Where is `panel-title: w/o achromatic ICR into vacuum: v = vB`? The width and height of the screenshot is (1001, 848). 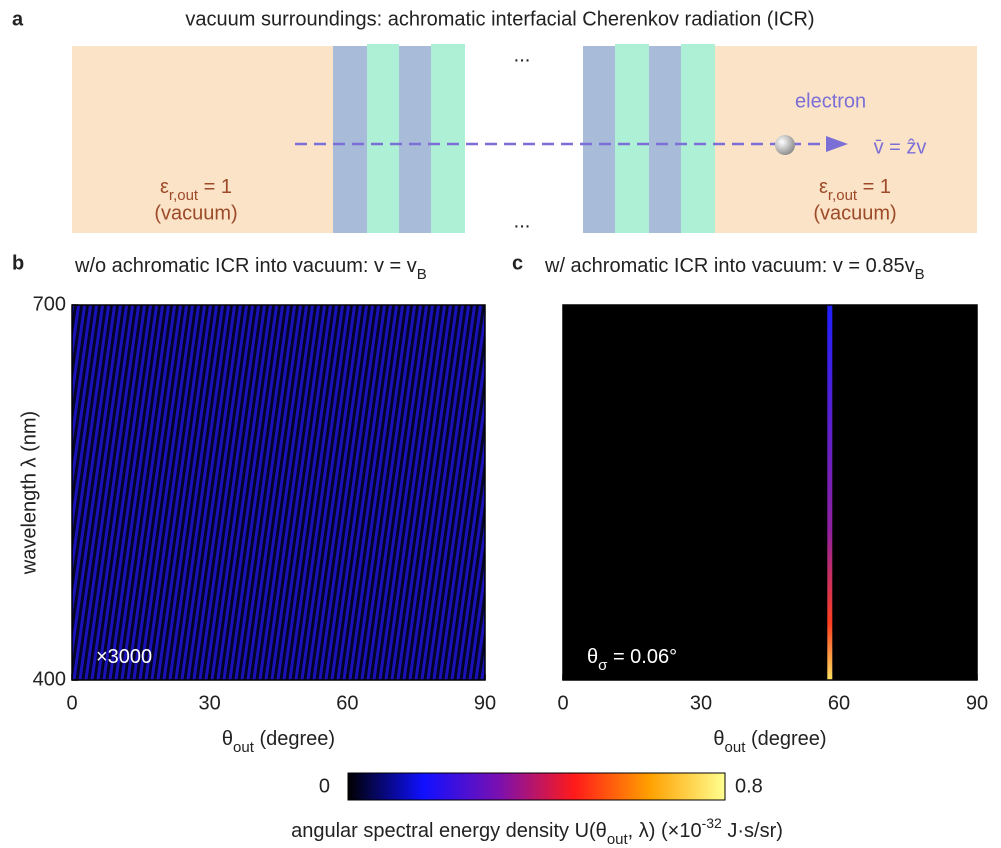
panel-title: w/o achromatic ICR into vacuum: v = vB is located at coordinates (250, 269).